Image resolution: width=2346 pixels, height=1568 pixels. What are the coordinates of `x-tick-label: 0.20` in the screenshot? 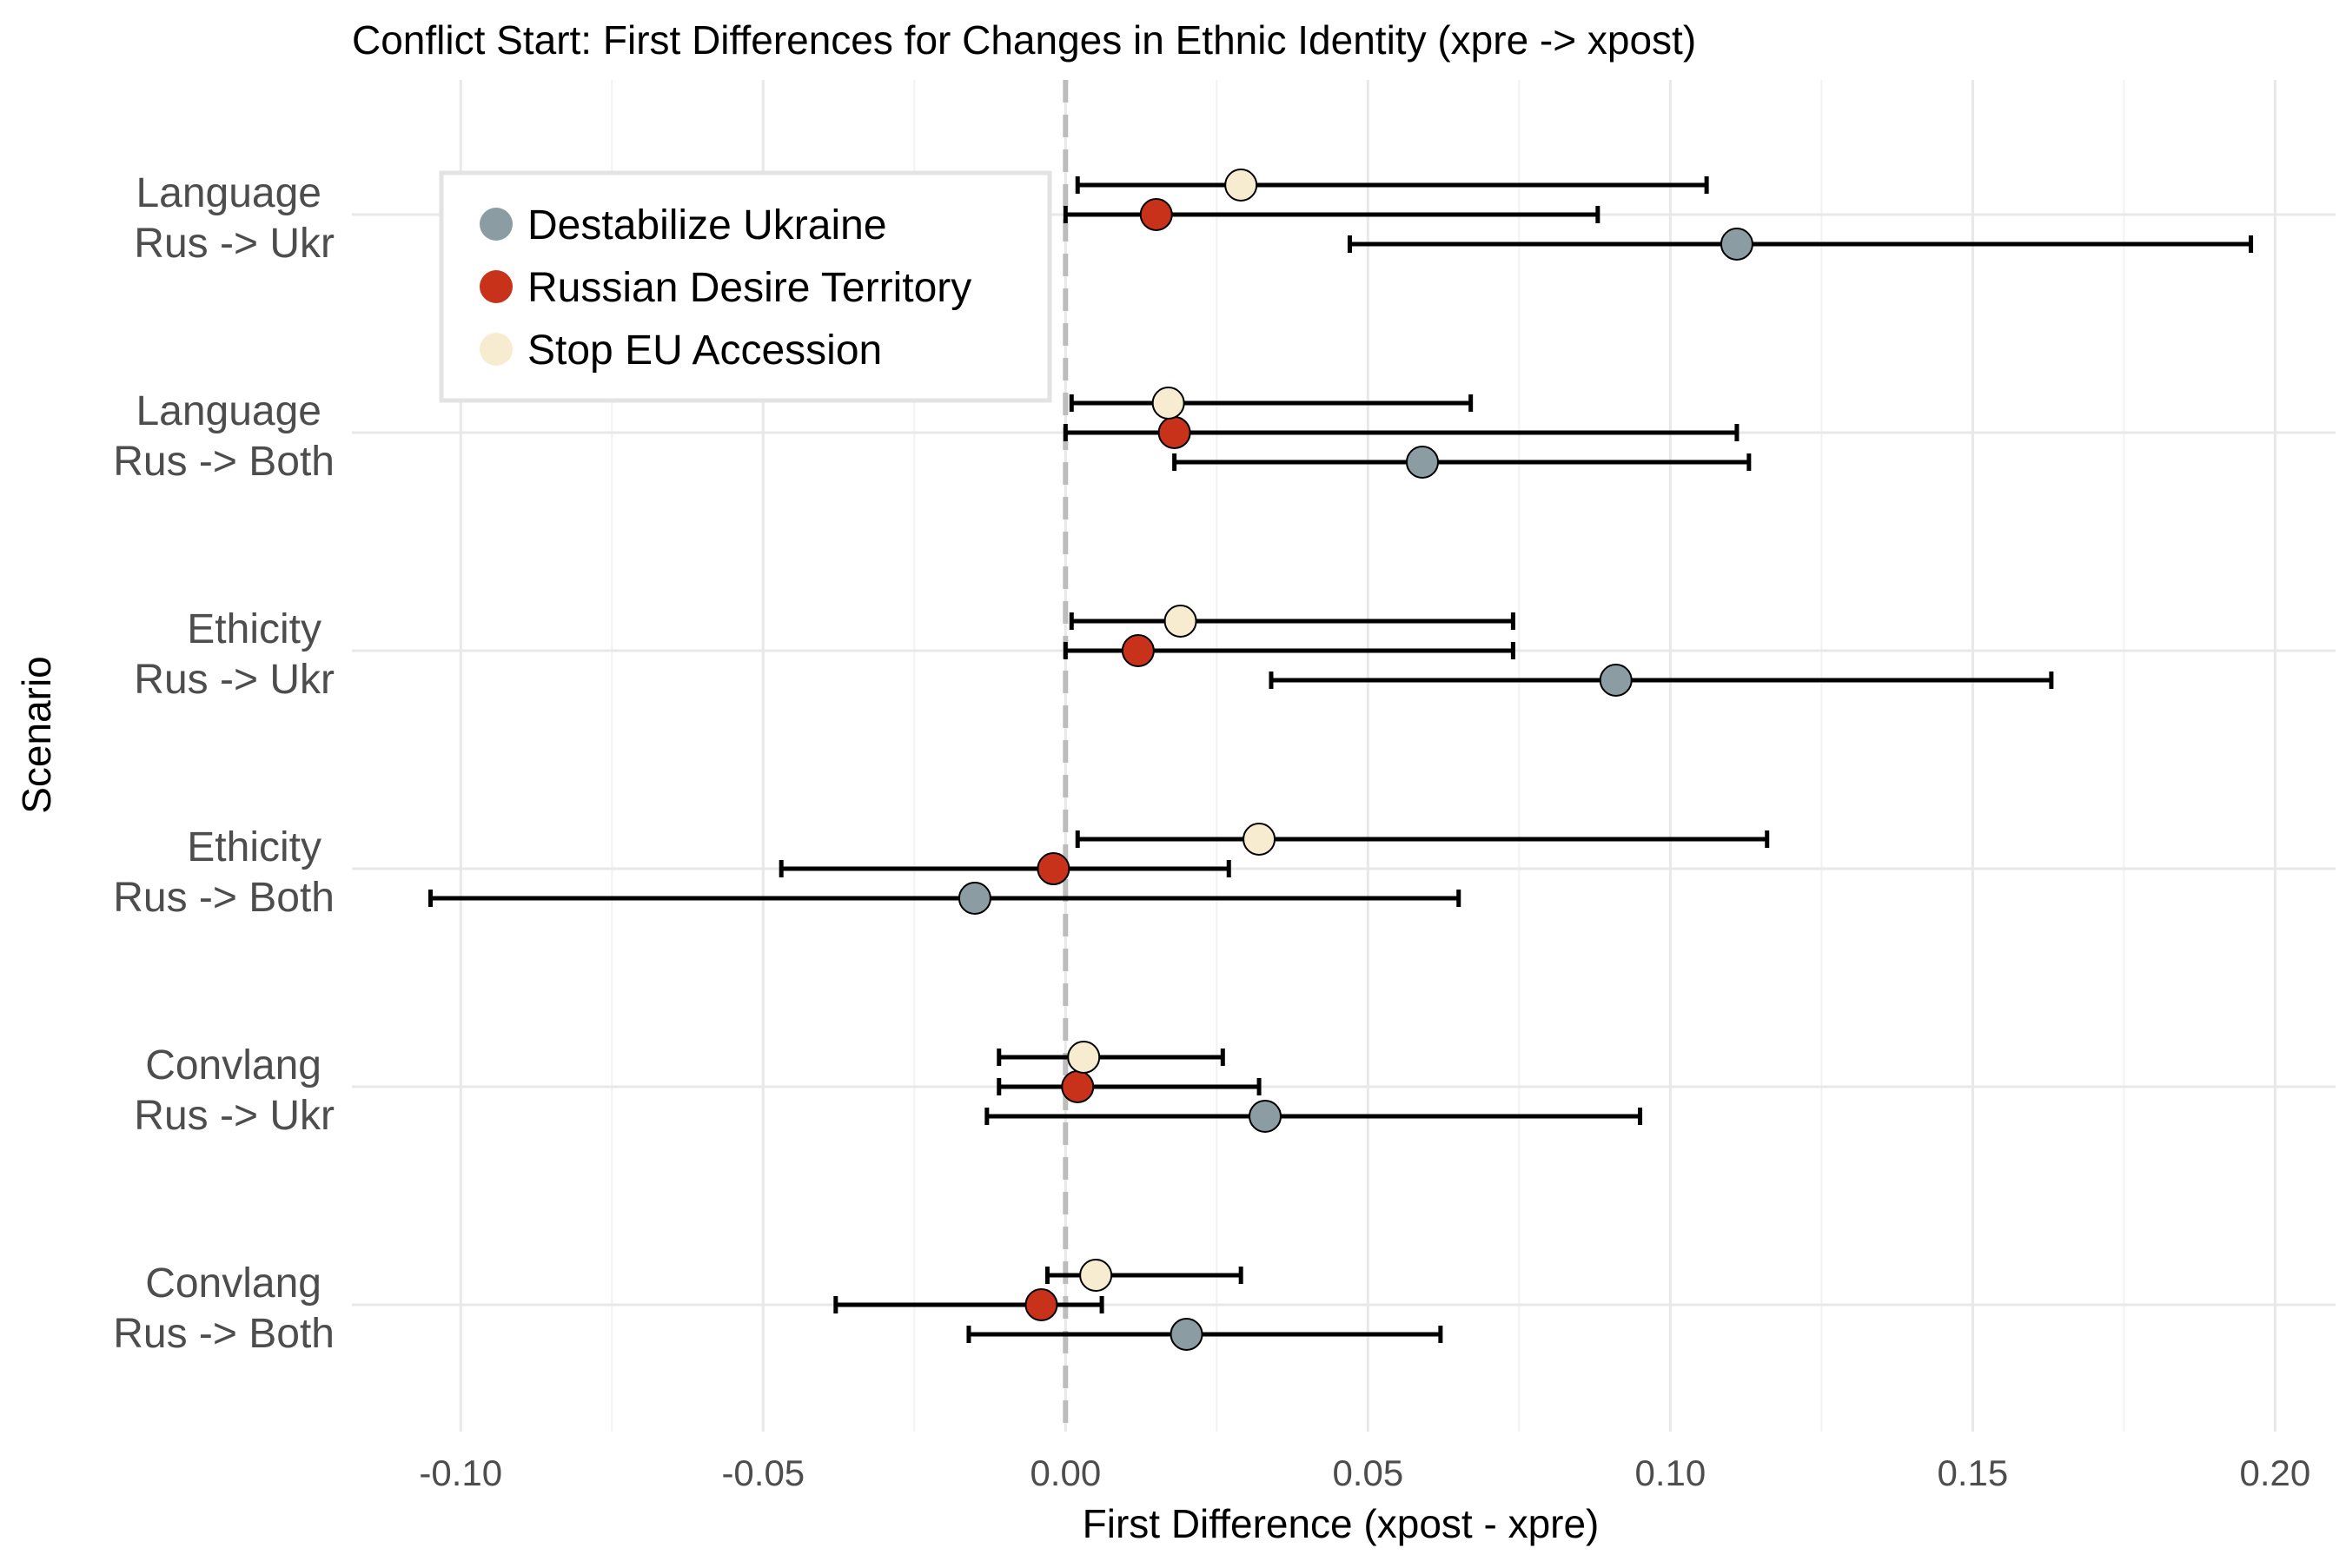 It's located at (2275, 1472).